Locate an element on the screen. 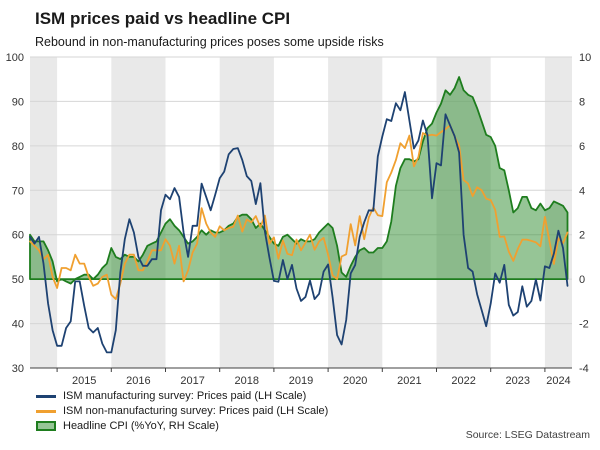  svg-text: 6 is located at coordinates (582, 147).